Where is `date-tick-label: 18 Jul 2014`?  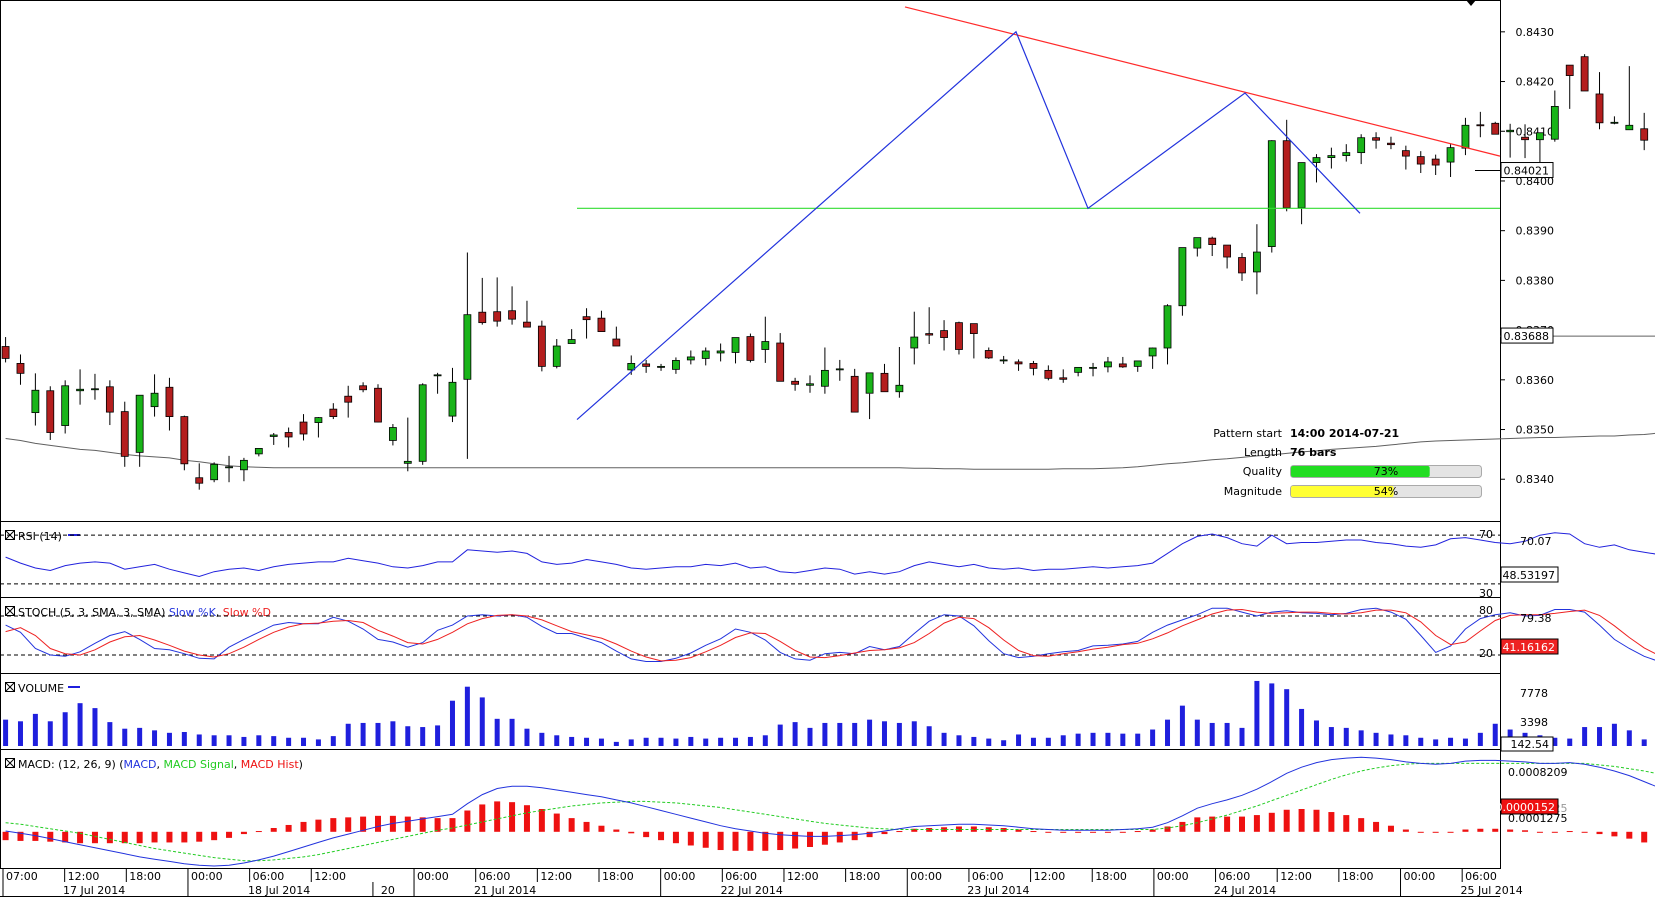 date-tick-label: 18 Jul 2014 is located at coordinates (279, 890).